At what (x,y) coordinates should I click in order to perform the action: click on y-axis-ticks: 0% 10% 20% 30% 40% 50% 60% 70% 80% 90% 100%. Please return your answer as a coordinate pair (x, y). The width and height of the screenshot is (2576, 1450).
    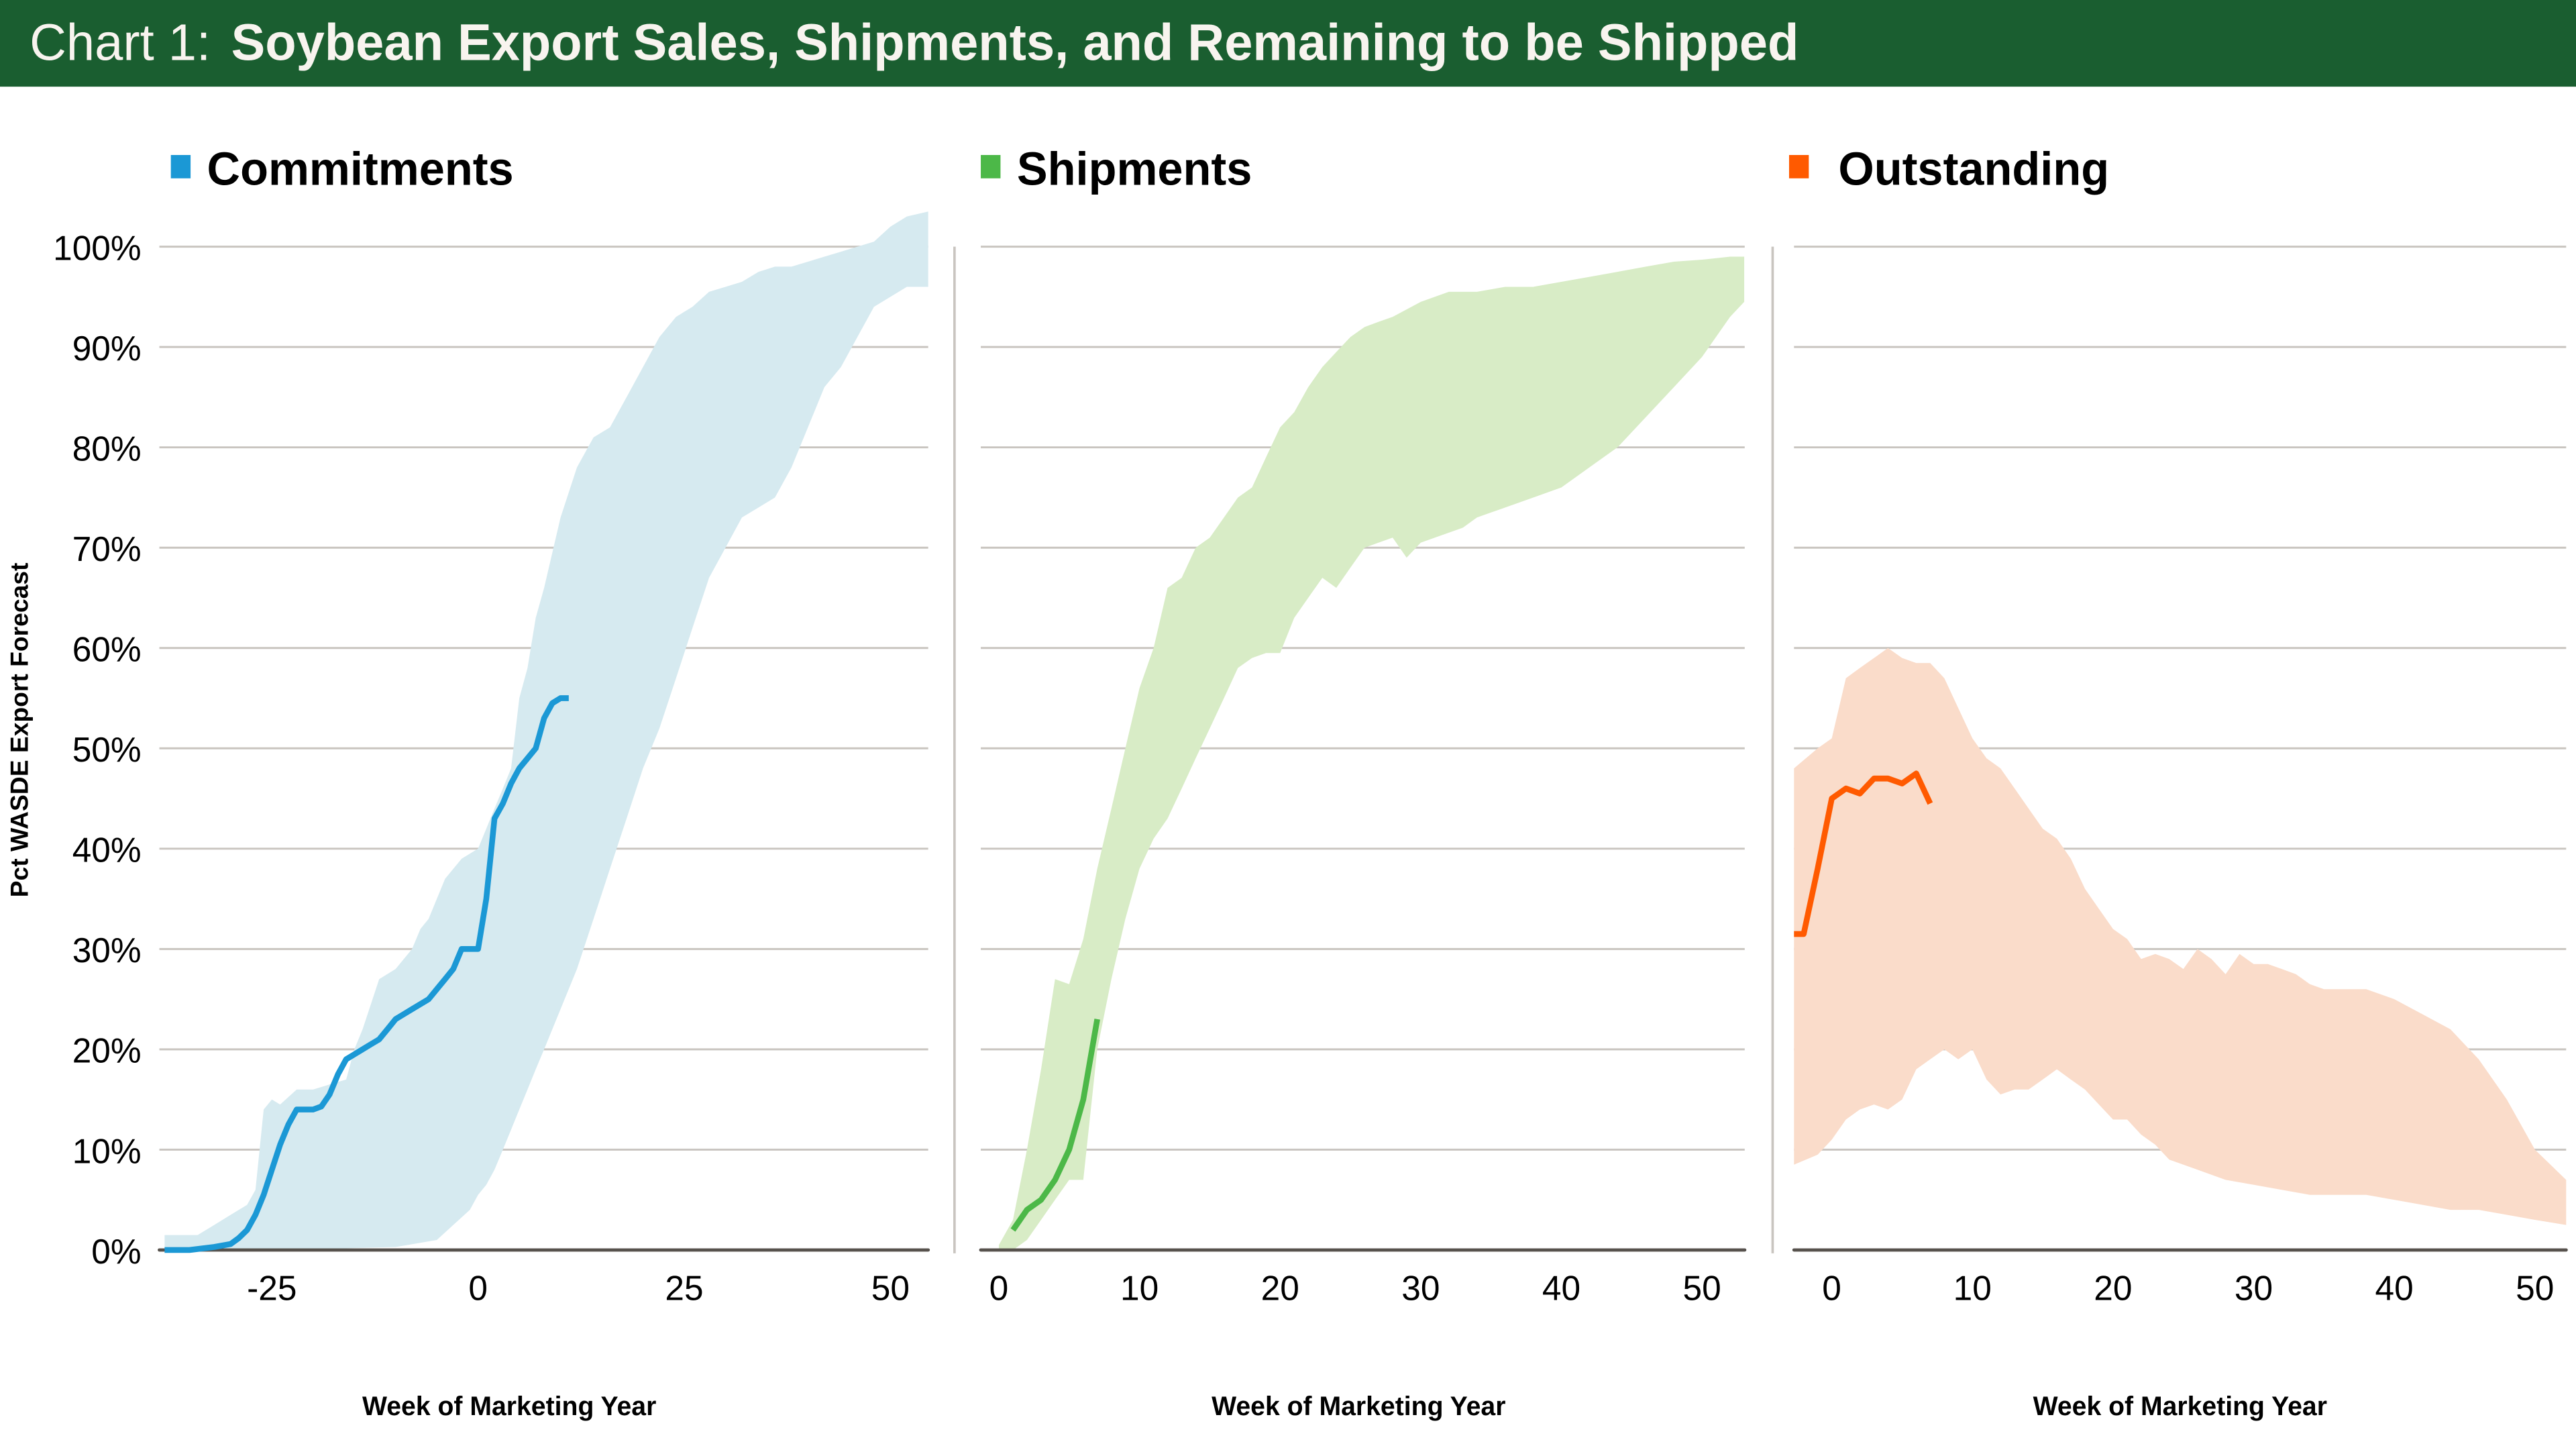
    Looking at the image, I should click on (97, 749).